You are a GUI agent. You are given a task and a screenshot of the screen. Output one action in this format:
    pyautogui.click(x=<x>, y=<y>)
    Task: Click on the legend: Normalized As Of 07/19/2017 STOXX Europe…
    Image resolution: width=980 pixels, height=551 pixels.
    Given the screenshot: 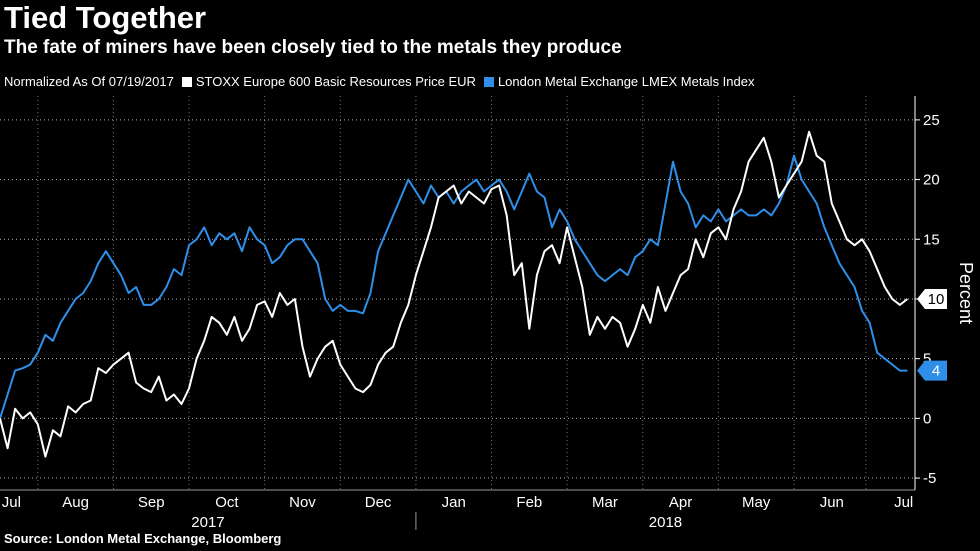 What is the action you would take?
    pyautogui.click(x=379, y=81)
    